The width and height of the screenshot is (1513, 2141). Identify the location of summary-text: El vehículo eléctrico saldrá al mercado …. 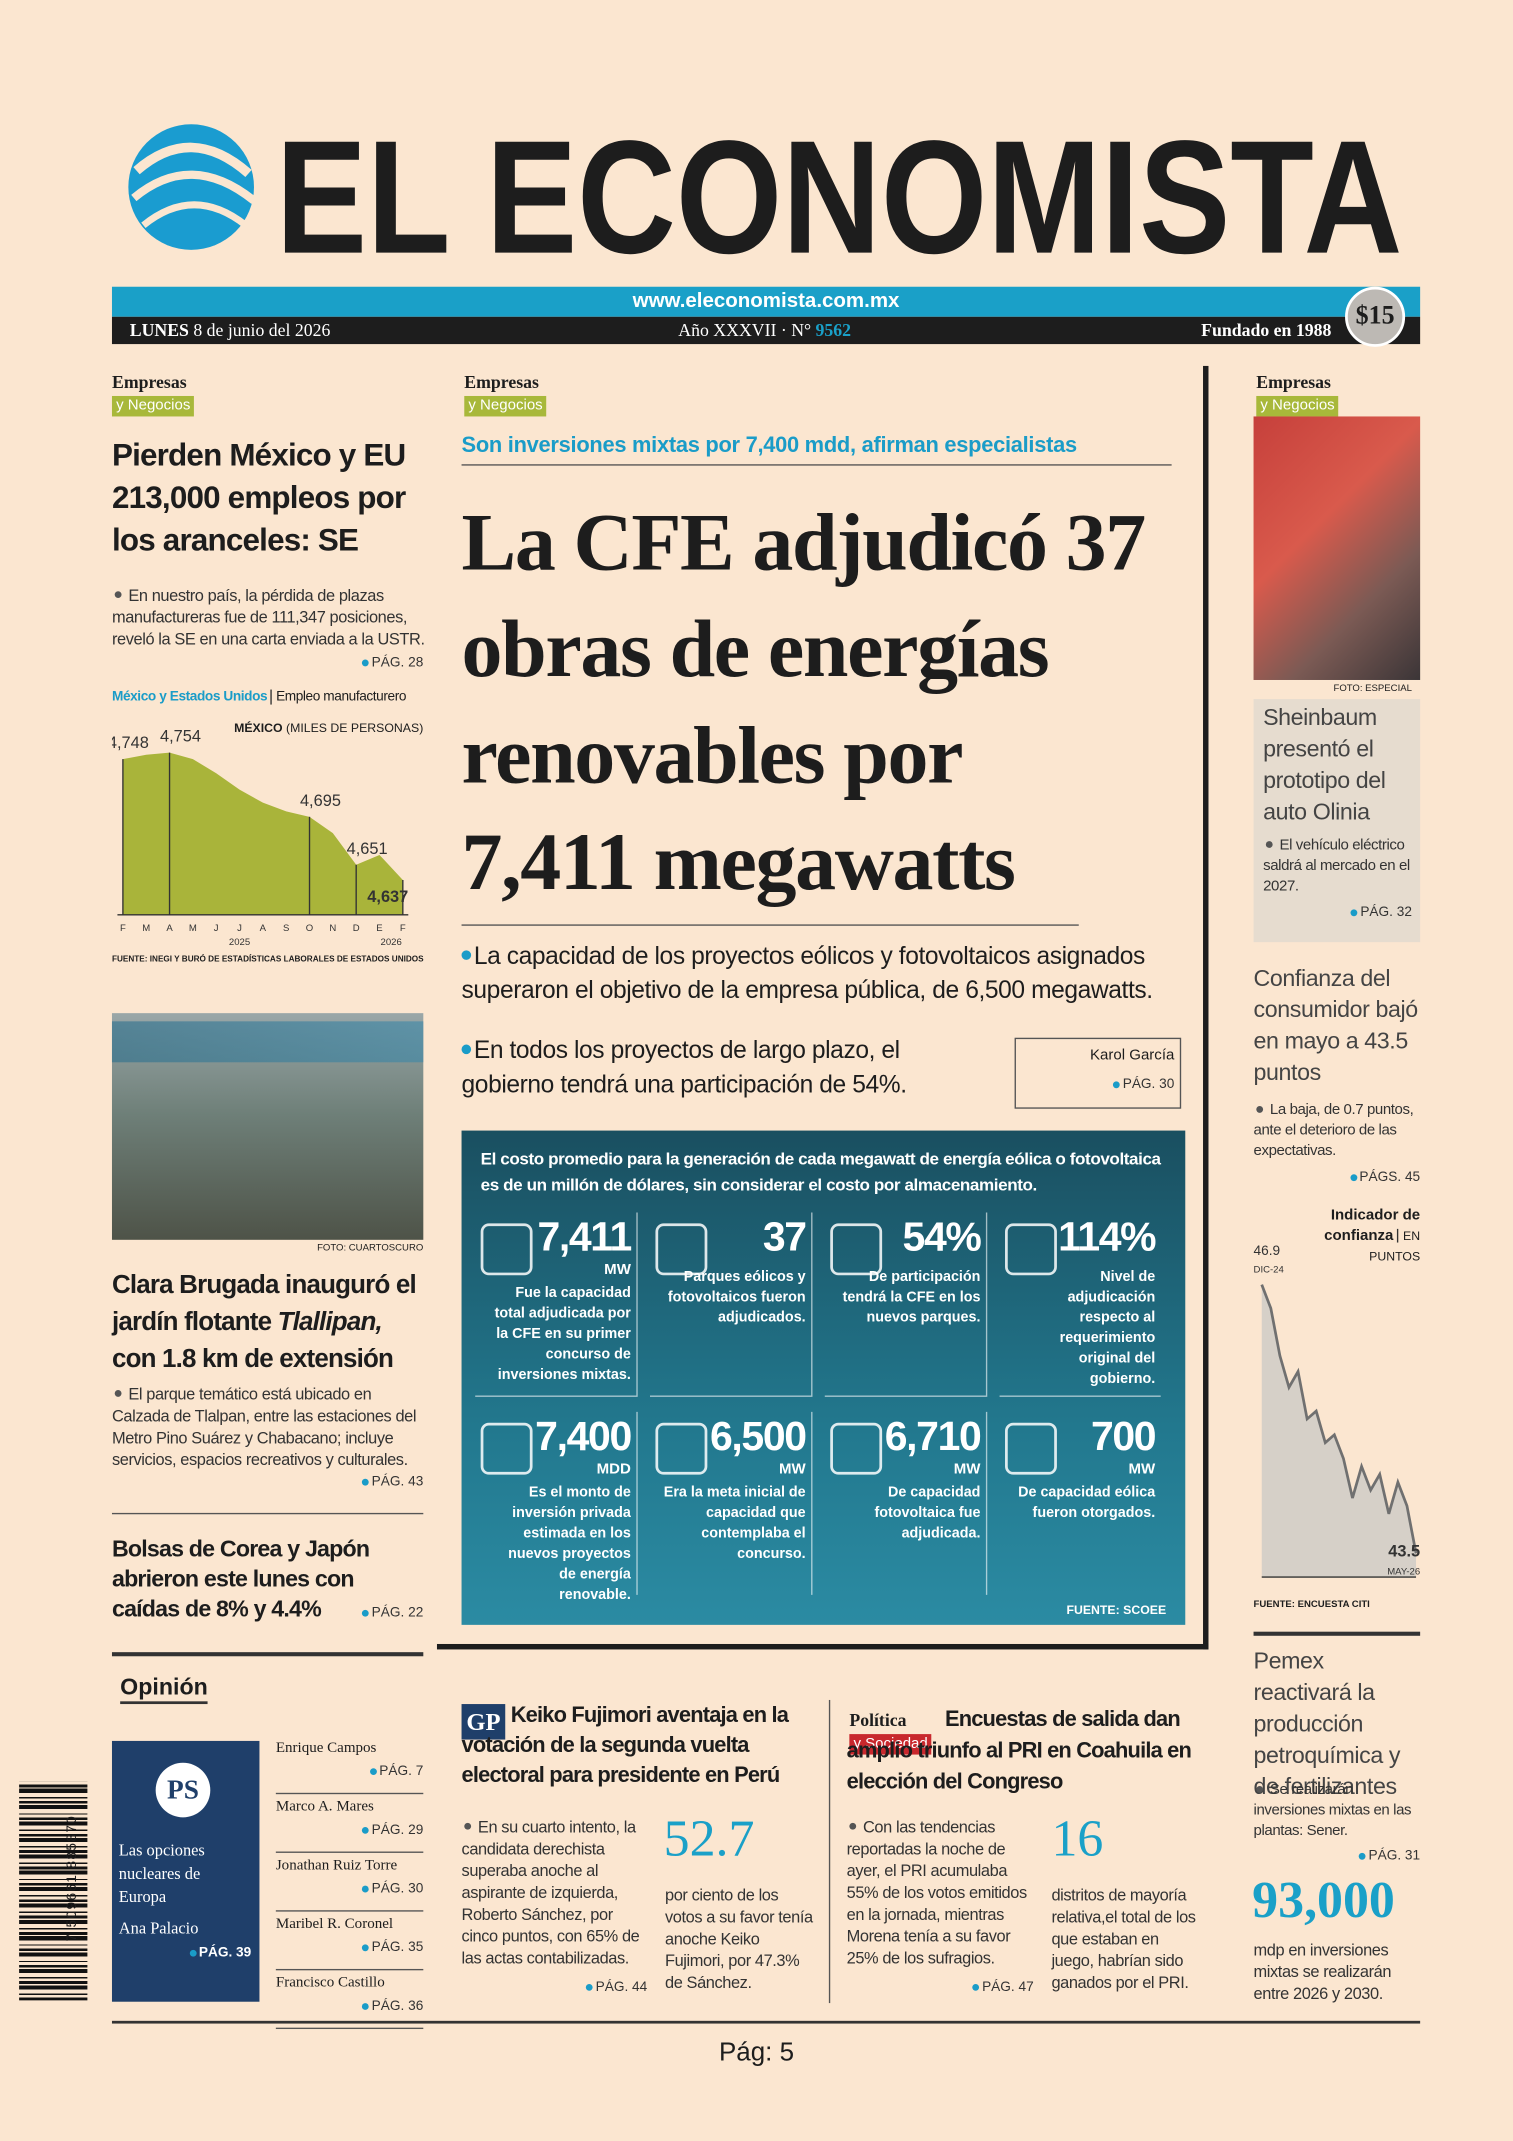
(1336, 866).